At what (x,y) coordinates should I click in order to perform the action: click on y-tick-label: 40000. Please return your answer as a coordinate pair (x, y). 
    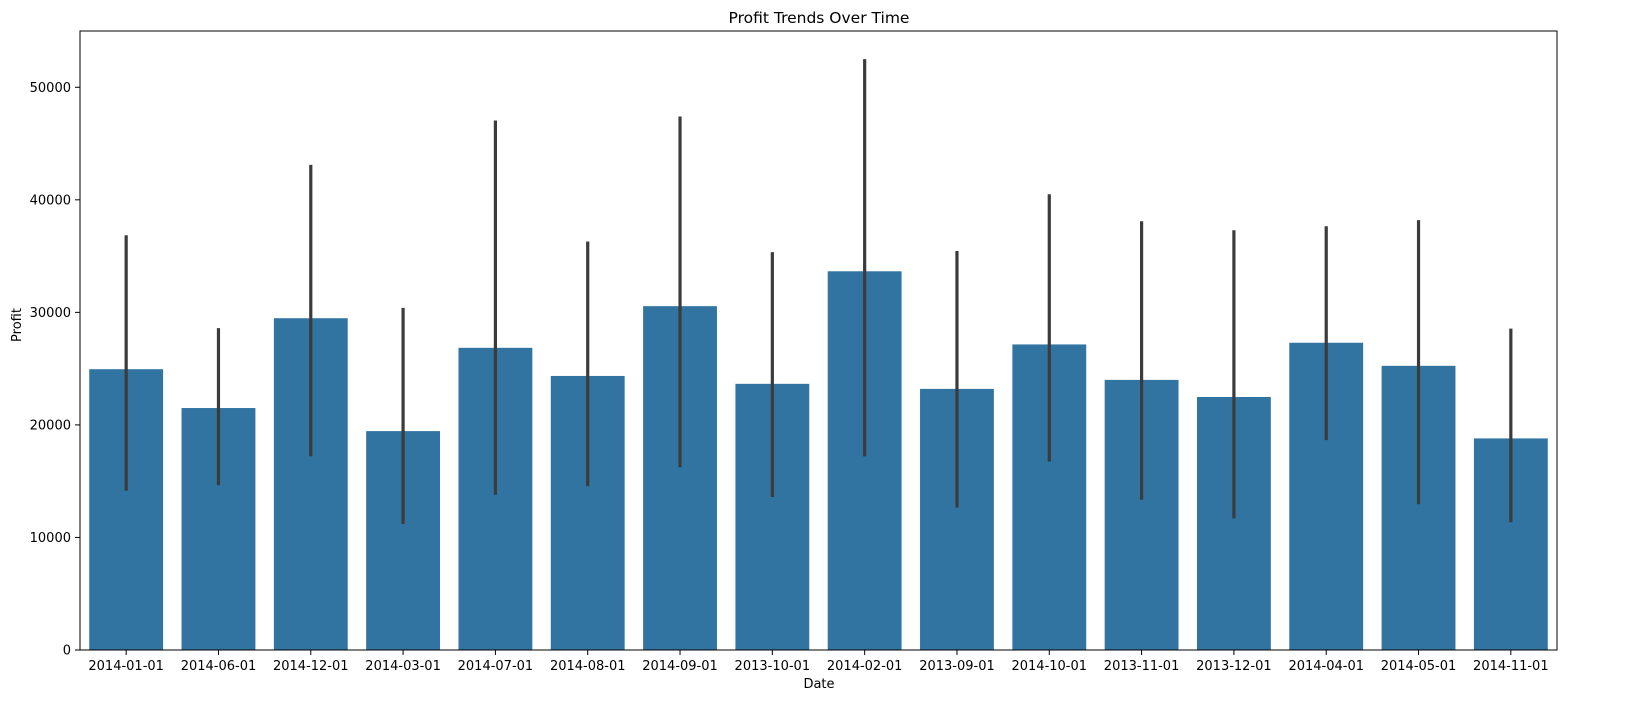
    Looking at the image, I should click on (50, 200).